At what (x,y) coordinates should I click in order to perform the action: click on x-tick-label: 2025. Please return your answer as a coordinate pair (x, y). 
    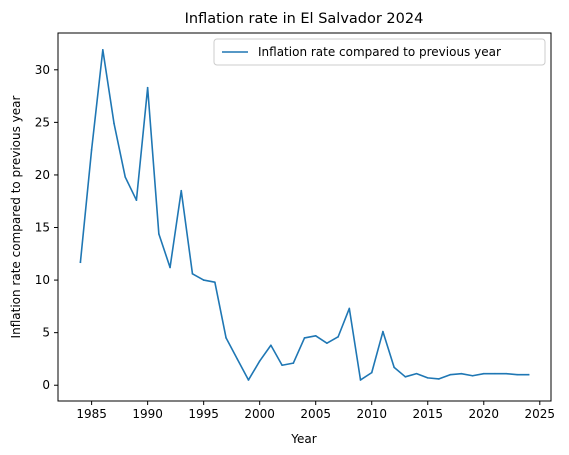
    Looking at the image, I should click on (540, 414).